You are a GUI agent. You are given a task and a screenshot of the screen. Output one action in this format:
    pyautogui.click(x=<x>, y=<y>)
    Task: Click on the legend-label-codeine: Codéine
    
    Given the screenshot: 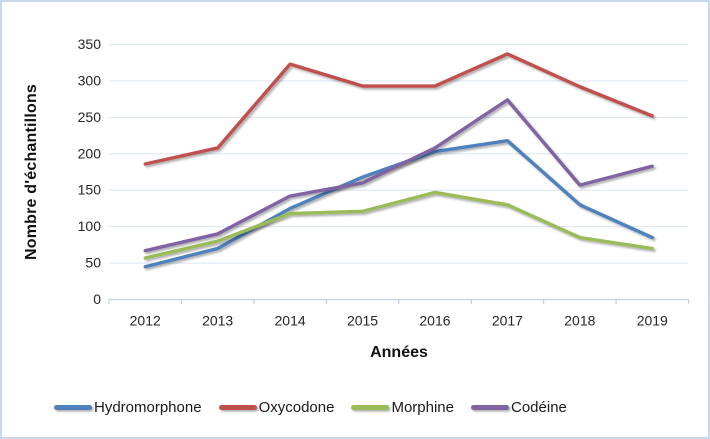 What is the action you would take?
    pyautogui.click(x=539, y=407)
    